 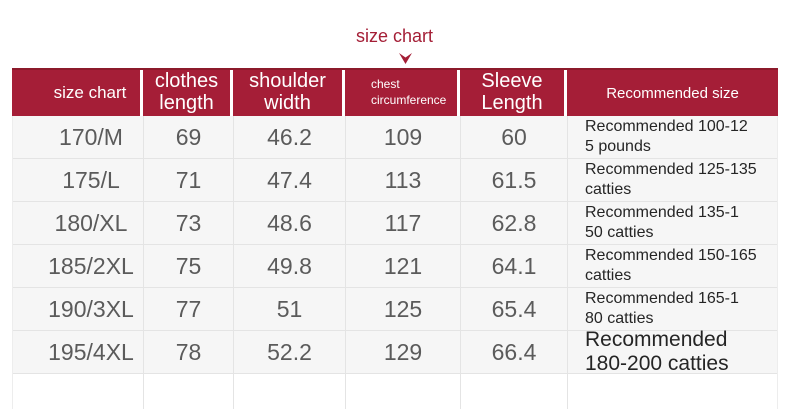 What do you see at coordinates (514, 223) in the screenshot?
I see `sleeve-cell: 62.8` at bounding box center [514, 223].